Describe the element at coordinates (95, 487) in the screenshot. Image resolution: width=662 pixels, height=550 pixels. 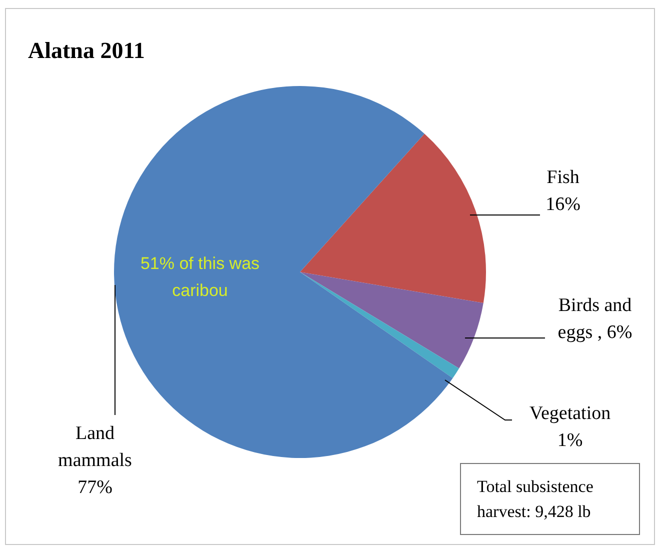
I see `data-label: 77%` at that location.